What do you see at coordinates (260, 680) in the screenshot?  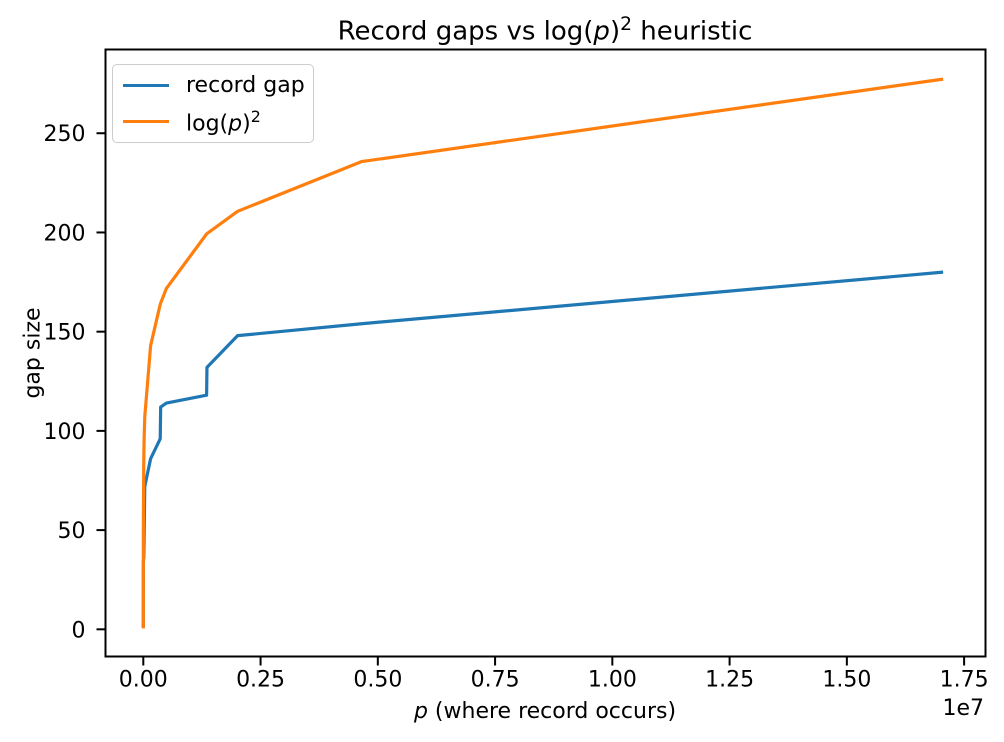 I see `x-tick-label: 0.25` at bounding box center [260, 680].